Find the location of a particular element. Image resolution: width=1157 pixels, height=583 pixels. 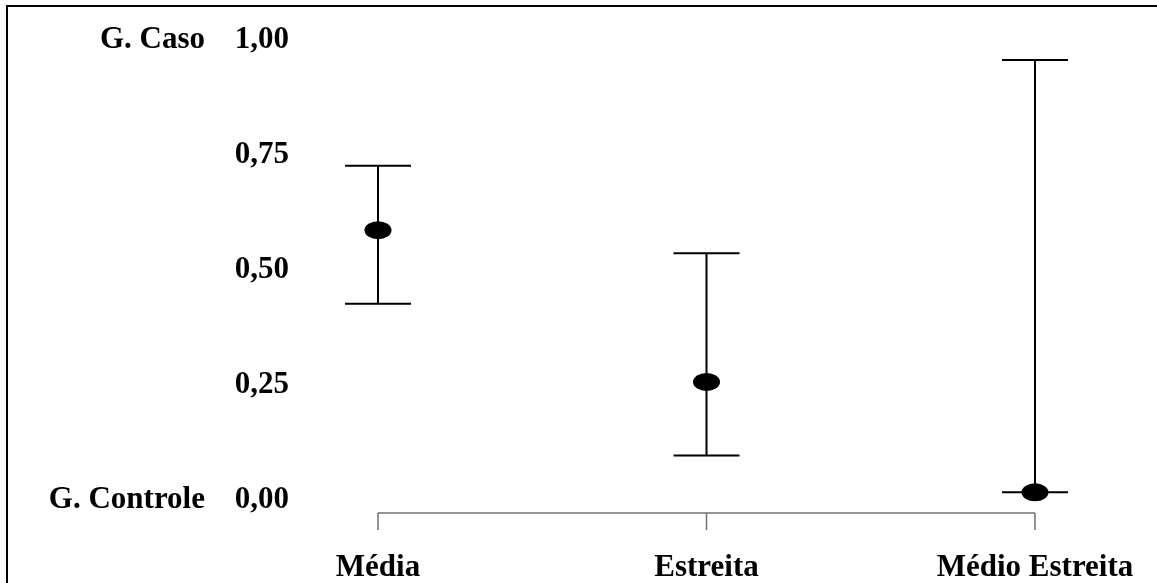

text: G. Caso is located at coordinates (152, 38).